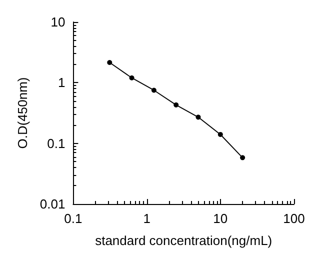  Describe the element at coordinates (56, 143) in the screenshot. I see `y-tick-label: 0.1` at that location.